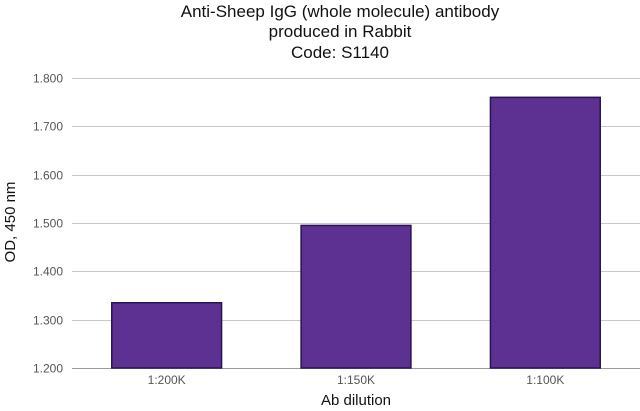 Image resolution: width=640 pixels, height=411 pixels. Describe the element at coordinates (340, 11) in the screenshot. I see `chart-title-line-1: Anti-Sheep IgG (whole molecule) antibody` at that location.